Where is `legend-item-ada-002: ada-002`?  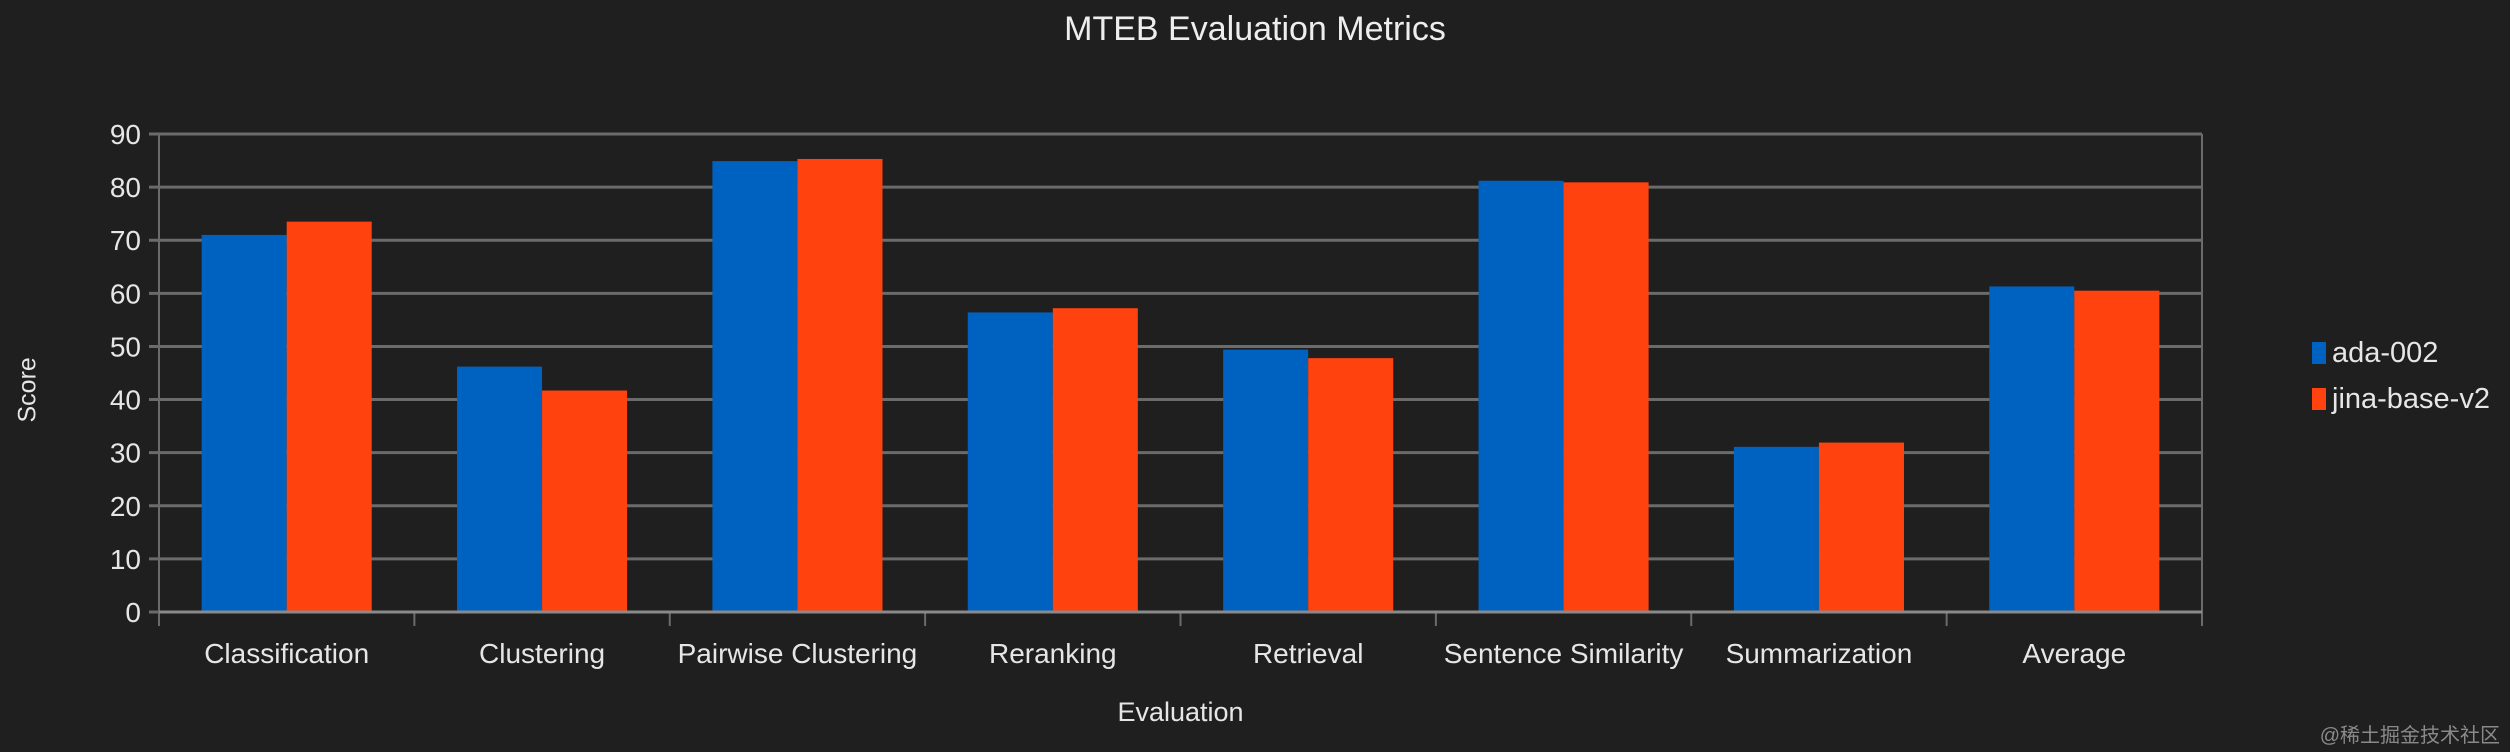
legend-item-ada-002: ada-002 is located at coordinates (2401, 353).